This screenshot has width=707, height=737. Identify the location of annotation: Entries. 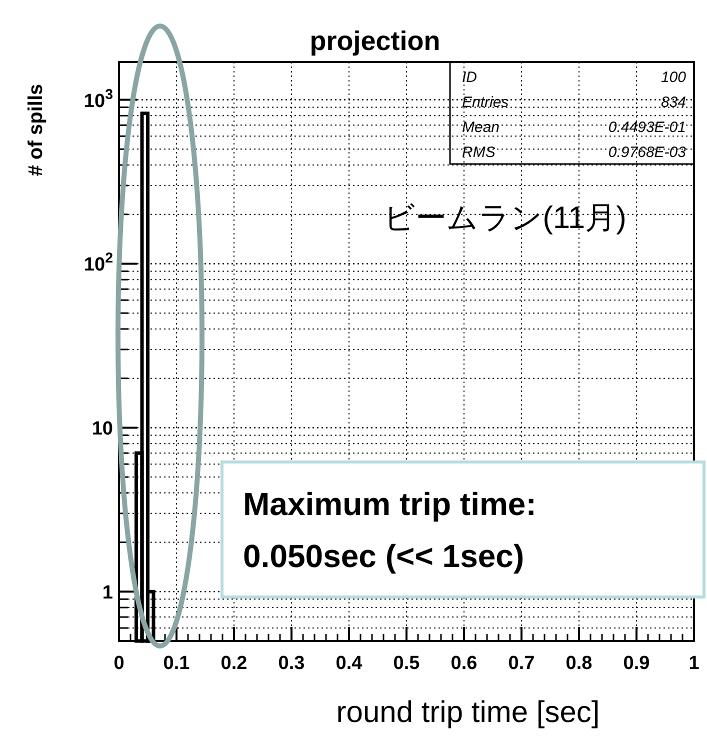
(486, 102).